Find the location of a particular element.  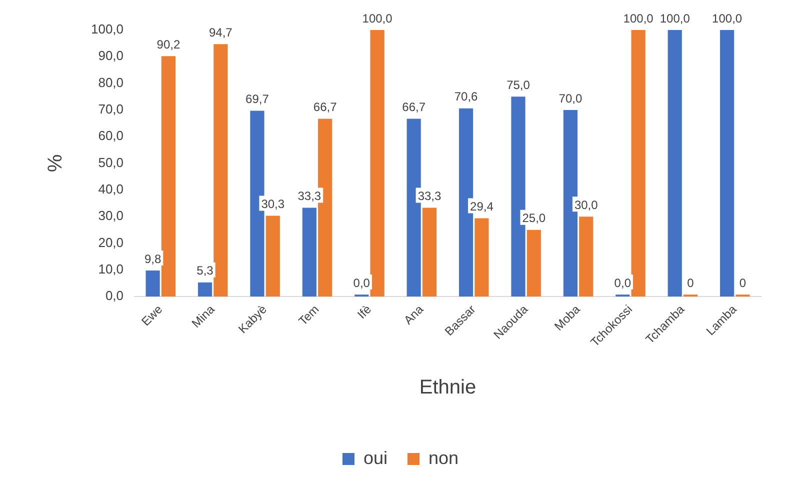

y-tick-label: 10,0 is located at coordinates (111, 268).